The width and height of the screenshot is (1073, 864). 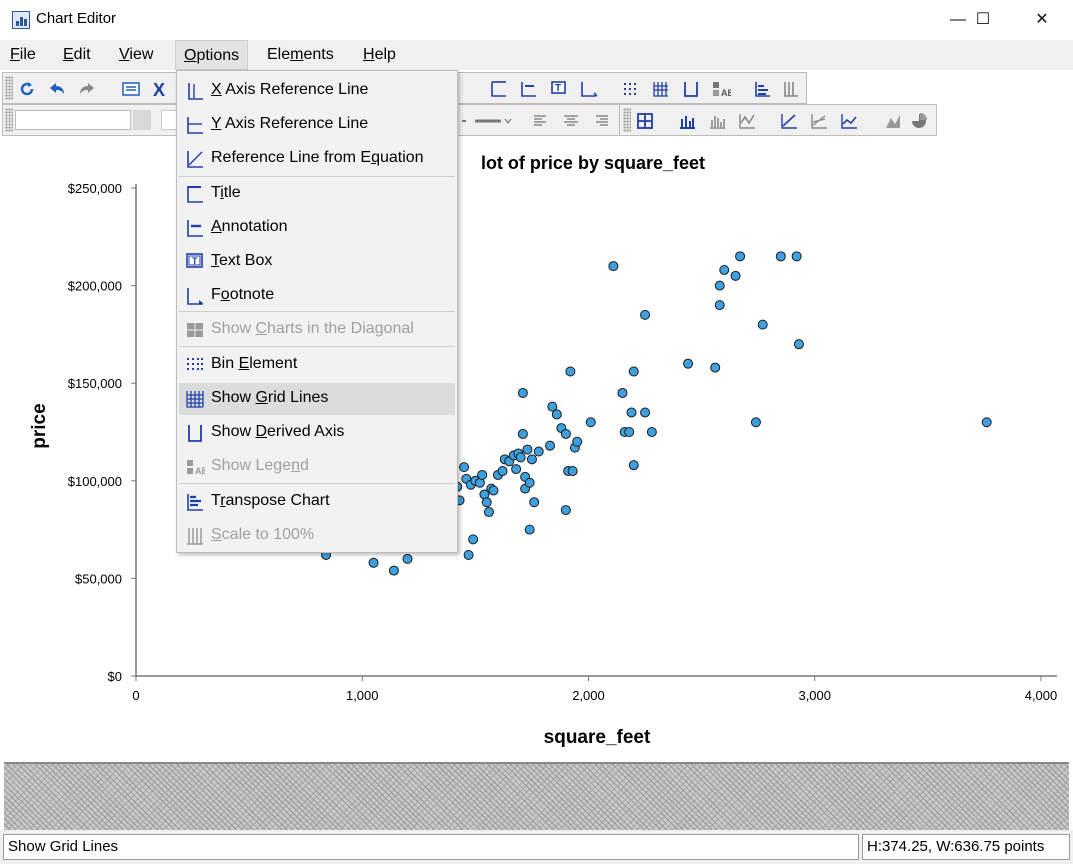 What do you see at coordinates (471, 121) in the screenshot?
I see `line-style-icon` at bounding box center [471, 121].